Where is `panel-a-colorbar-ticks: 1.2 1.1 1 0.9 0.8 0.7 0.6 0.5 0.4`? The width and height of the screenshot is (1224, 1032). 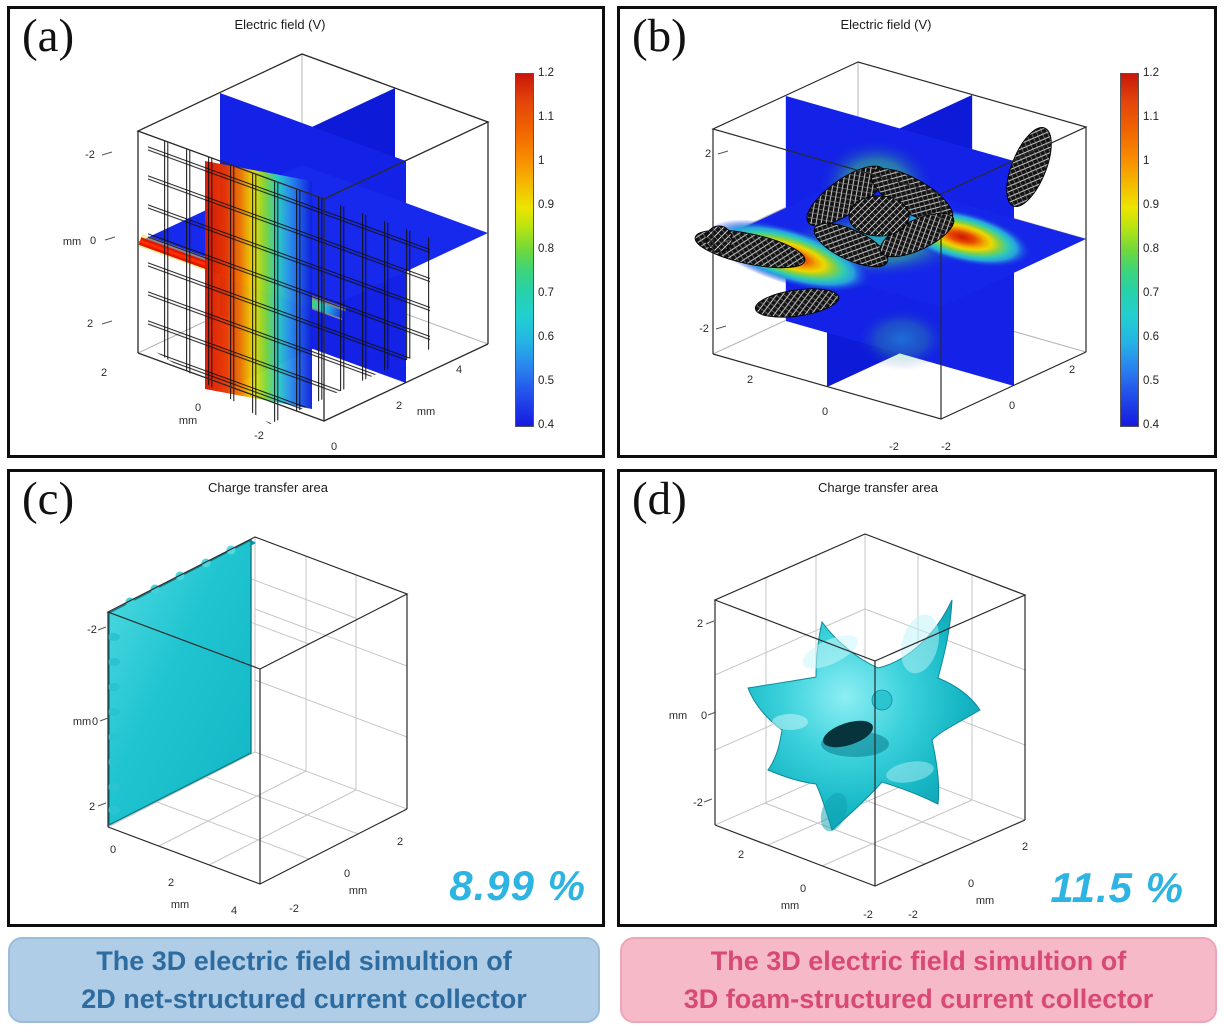 panel-a-colorbar-ticks: 1.2 1.1 1 0.9 0.8 0.7 0.6 0.5 0.4 is located at coordinates (546, 249).